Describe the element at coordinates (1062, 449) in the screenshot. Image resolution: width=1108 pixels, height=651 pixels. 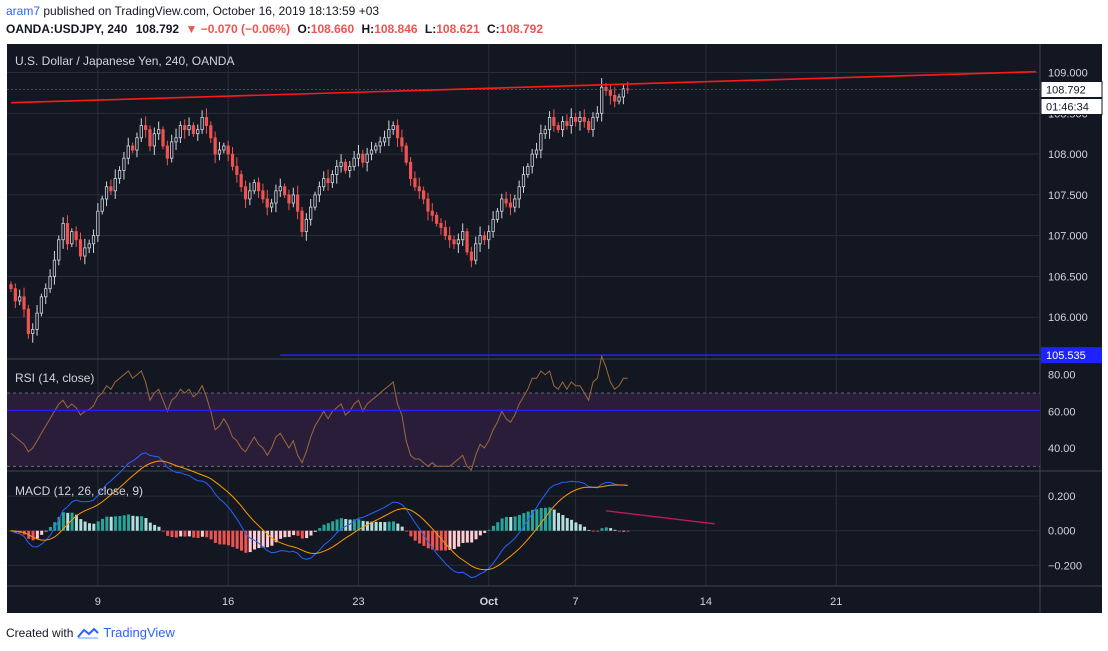
I see `rsi-tick-label: 40.00` at that location.